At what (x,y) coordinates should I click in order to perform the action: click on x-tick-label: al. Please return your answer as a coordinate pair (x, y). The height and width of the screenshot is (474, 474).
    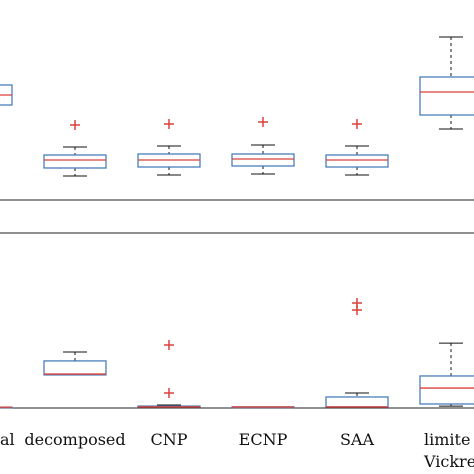
    Looking at the image, I should click on (7, 439).